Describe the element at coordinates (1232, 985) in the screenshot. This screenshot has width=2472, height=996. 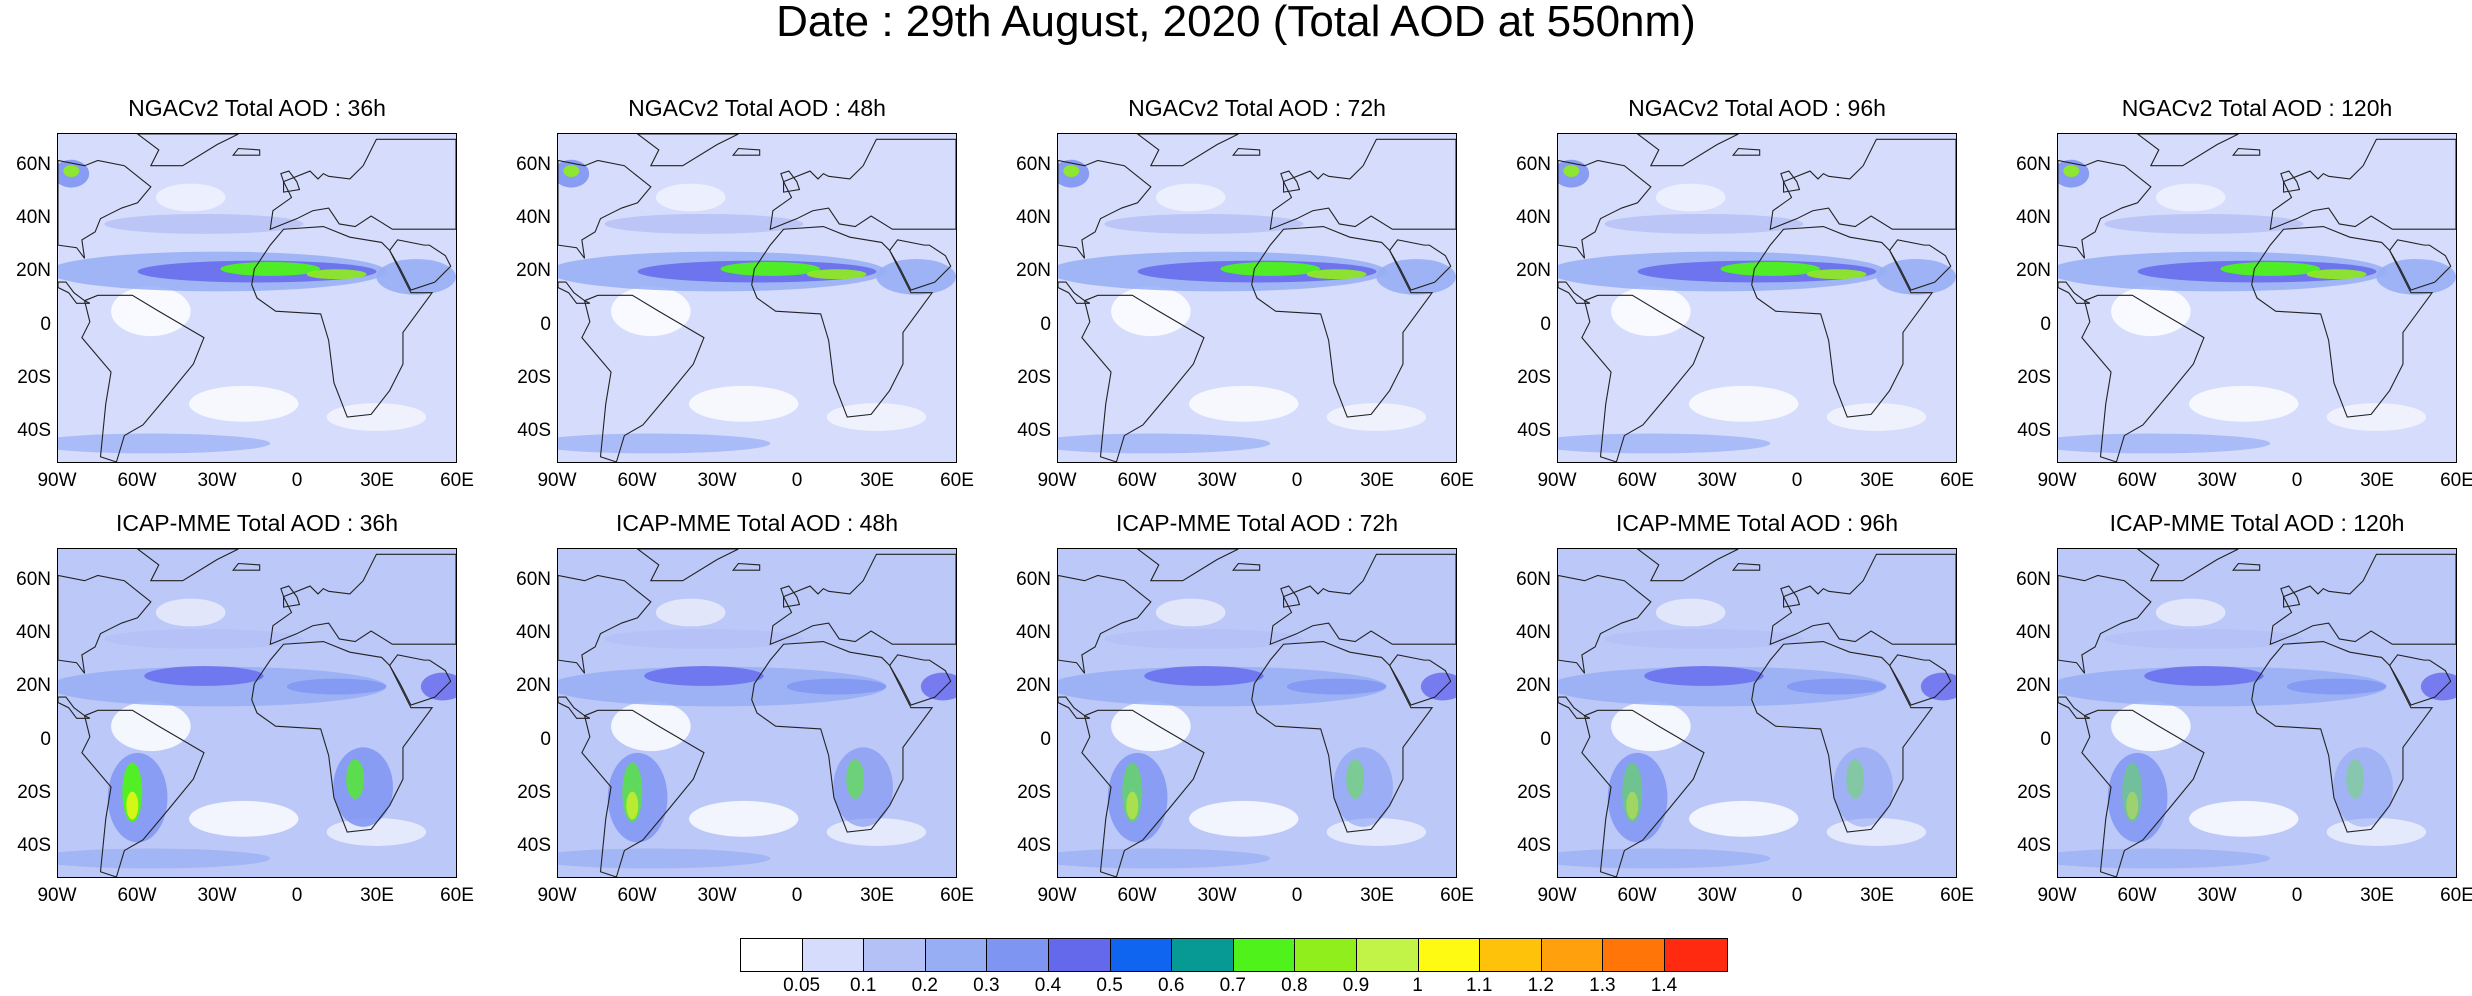
I see `colorbar-label: 0.7` at that location.